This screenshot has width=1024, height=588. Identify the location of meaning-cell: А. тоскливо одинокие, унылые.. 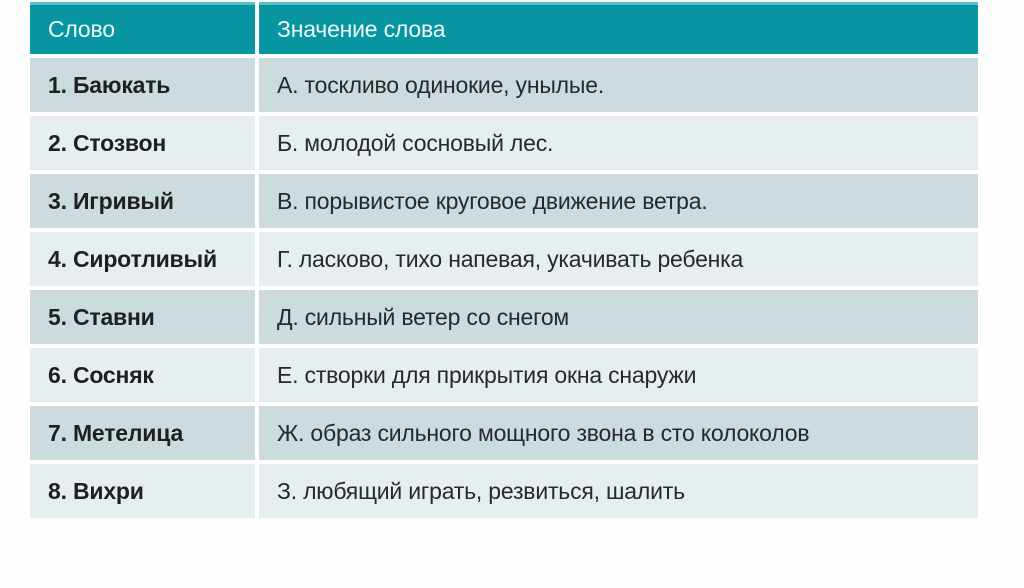
(618, 85).